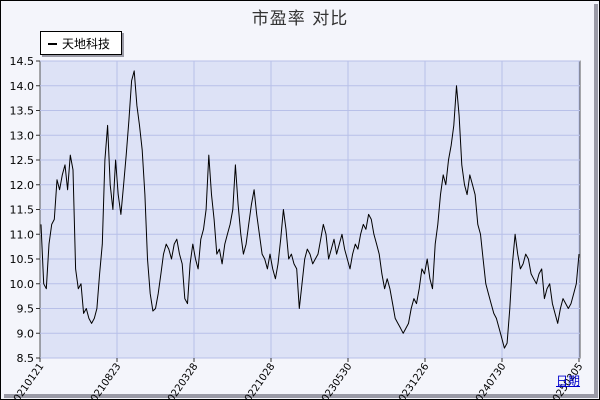  I want to click on y-tick-label: 10.0, so click(22, 284).